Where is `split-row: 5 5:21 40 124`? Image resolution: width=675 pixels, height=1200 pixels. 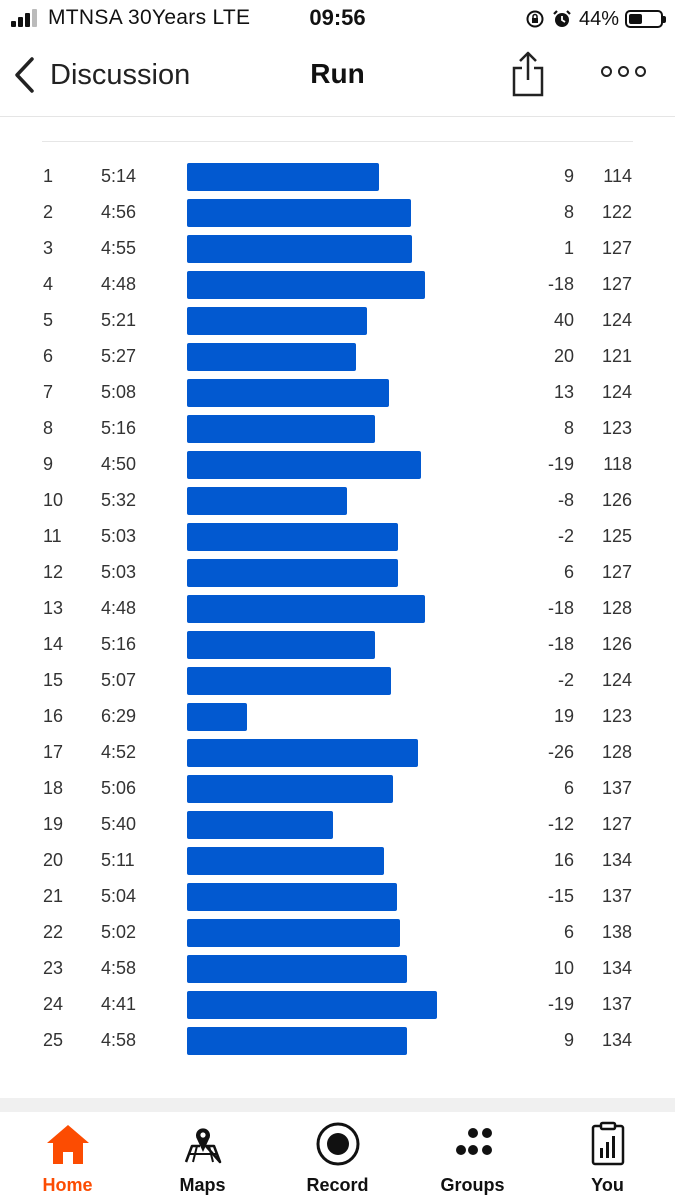 split-row: 5 5:21 40 124 is located at coordinates (337, 320).